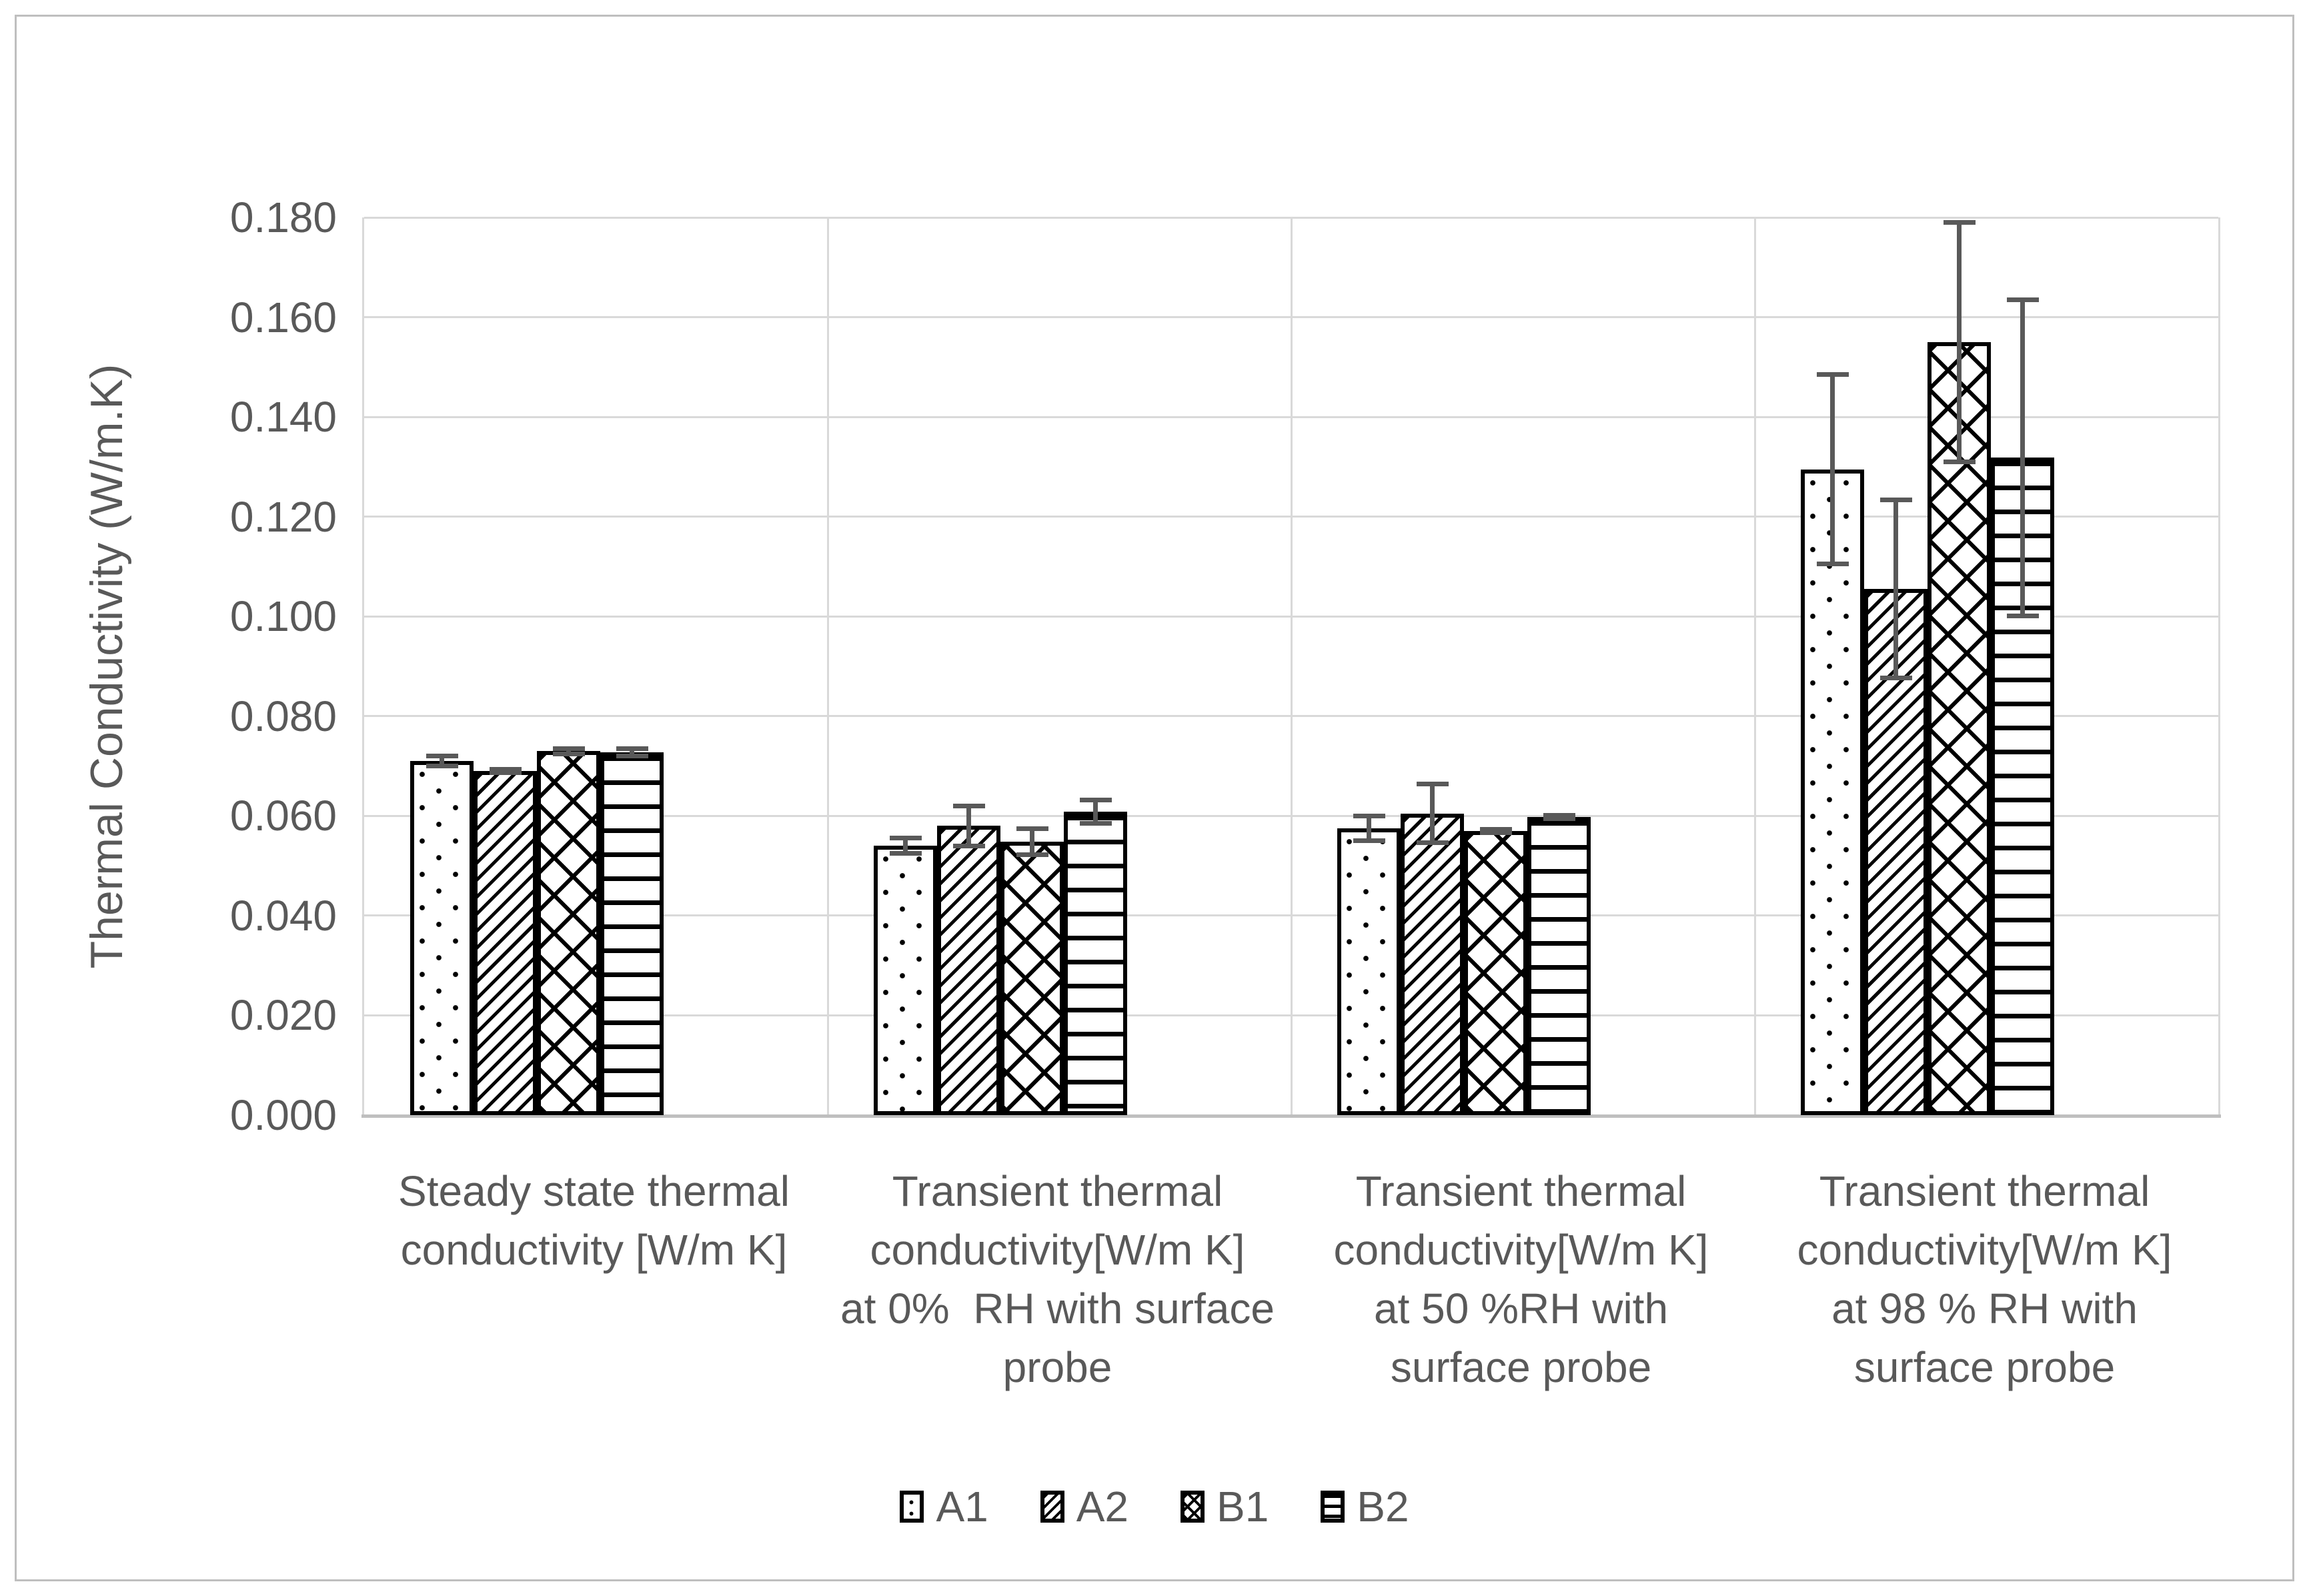 Image resolution: width=2309 pixels, height=1596 pixels. What do you see at coordinates (1243, 1507) in the screenshot?
I see `legend-label-B1: B1` at bounding box center [1243, 1507].